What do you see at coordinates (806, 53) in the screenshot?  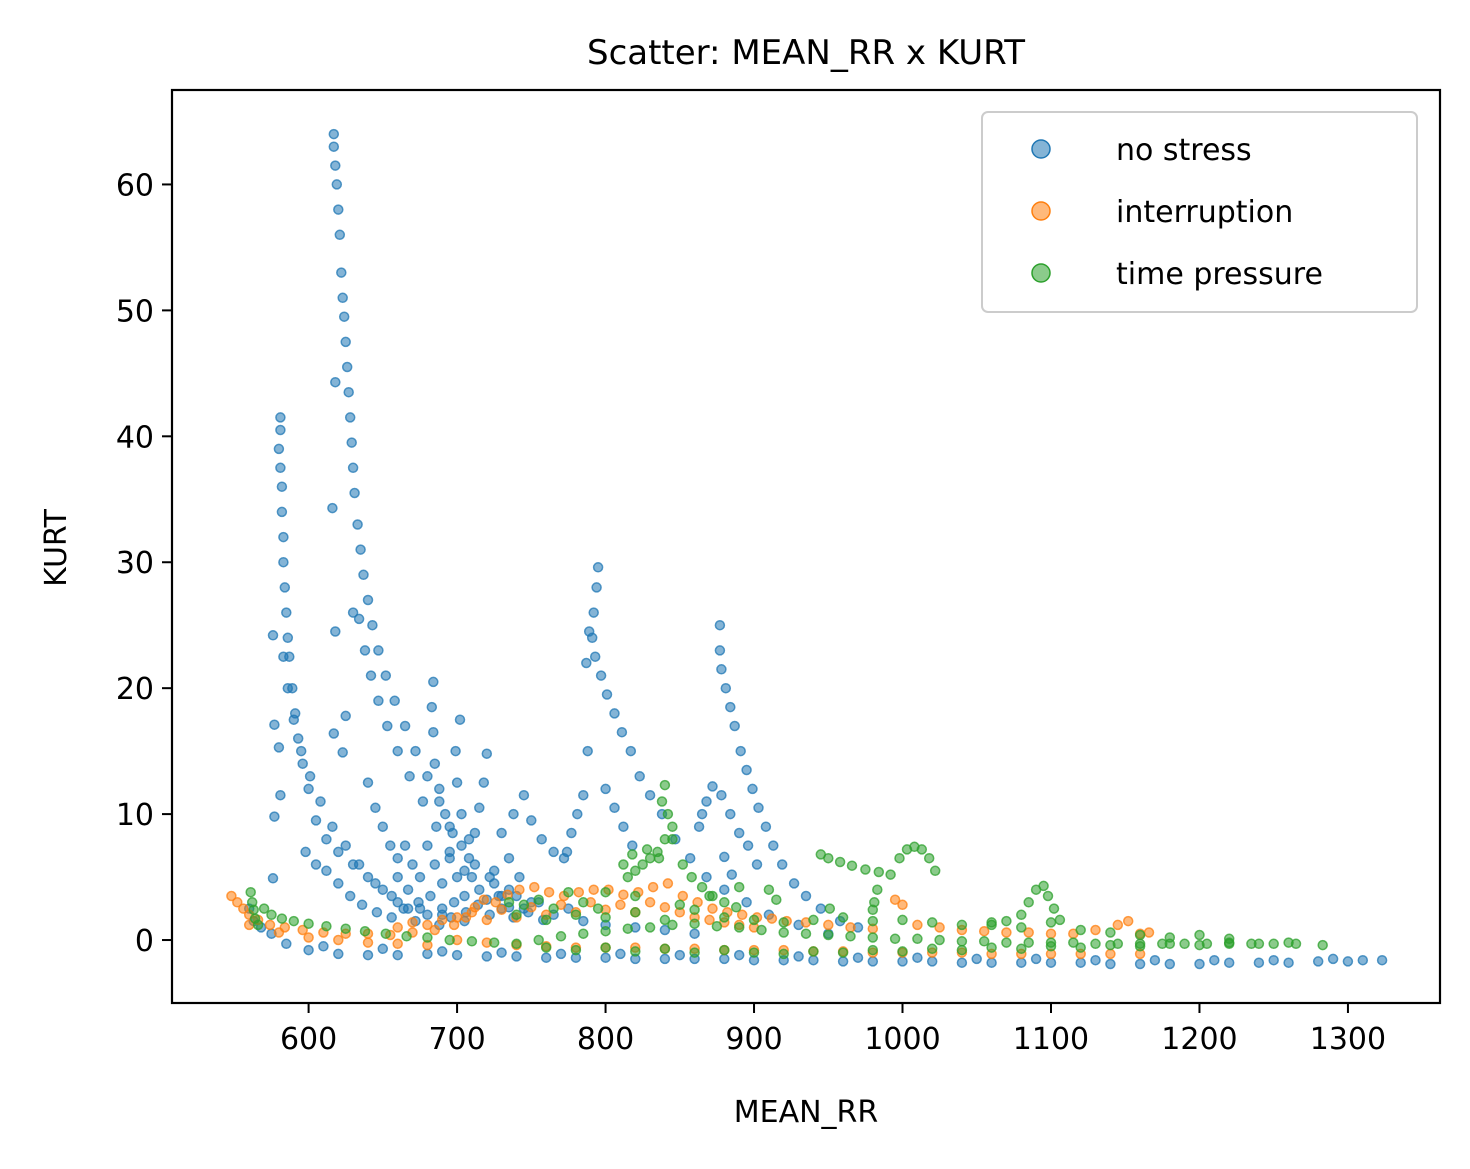 I see `chart-title: Scatter: MEAN_RR x KURT` at bounding box center [806, 53].